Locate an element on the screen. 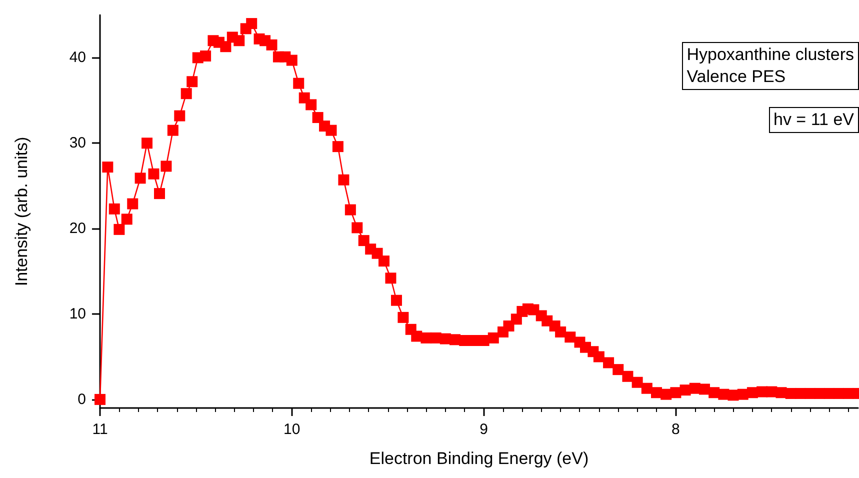  y-tick-label: 10 is located at coordinates (77, 314).